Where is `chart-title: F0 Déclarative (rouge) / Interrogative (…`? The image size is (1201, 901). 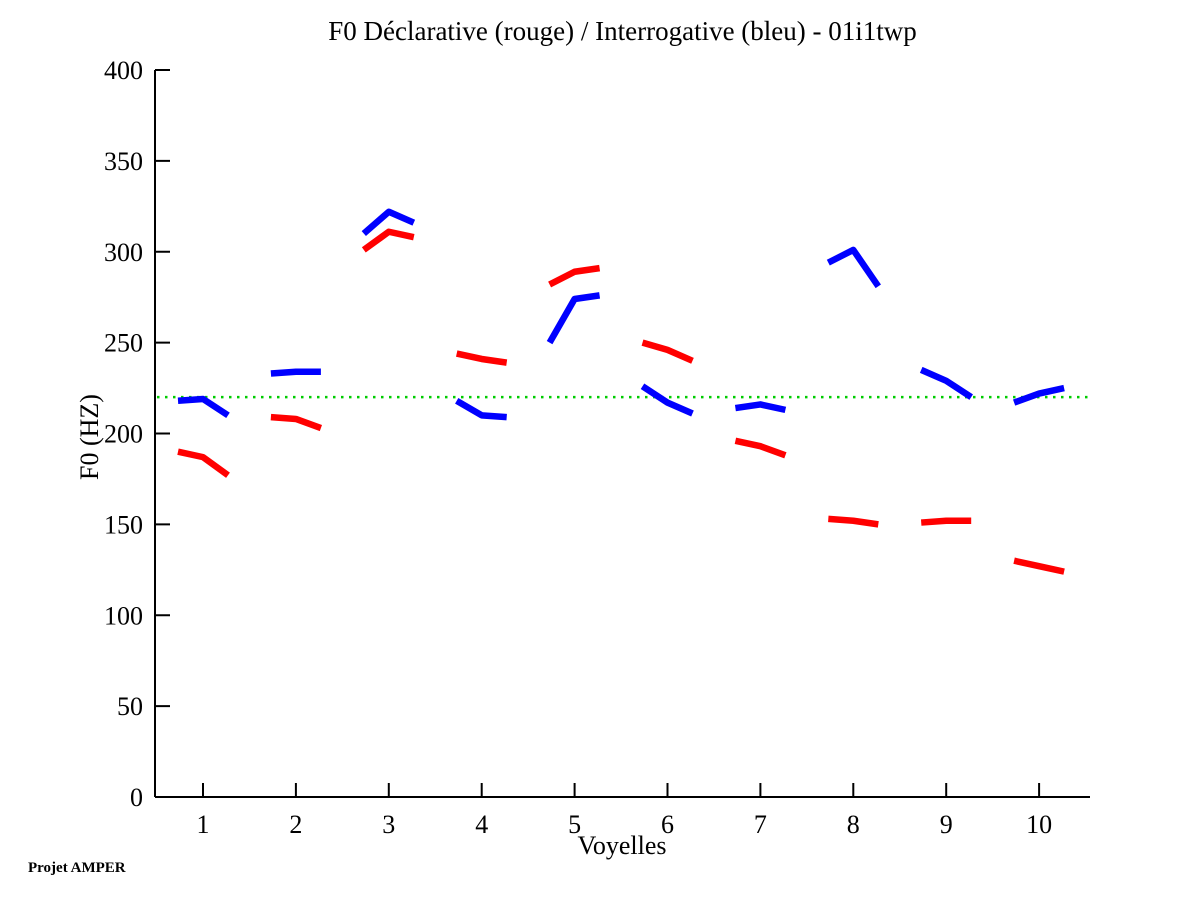
chart-title: F0 Déclarative (rouge) / Interrogative (… is located at coordinates (622, 31).